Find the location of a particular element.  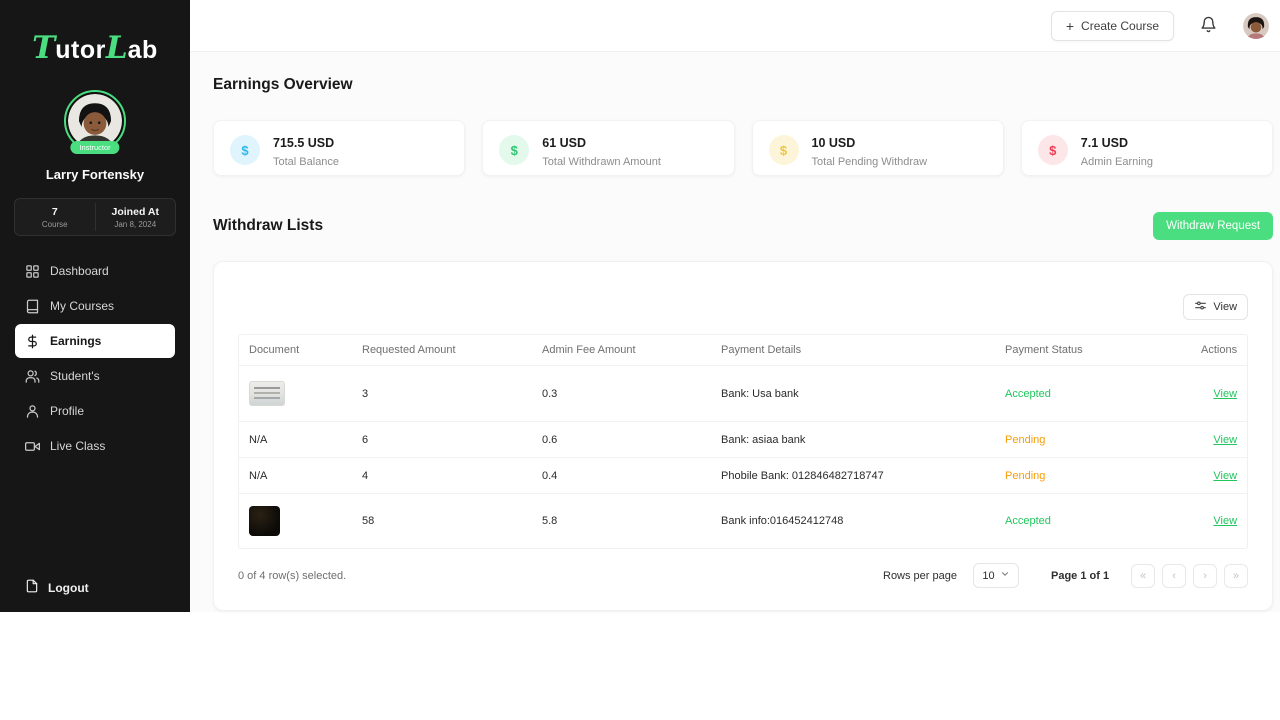

joined-at-stat: Joined At Jan 8, 2024 is located at coordinates (136, 217).